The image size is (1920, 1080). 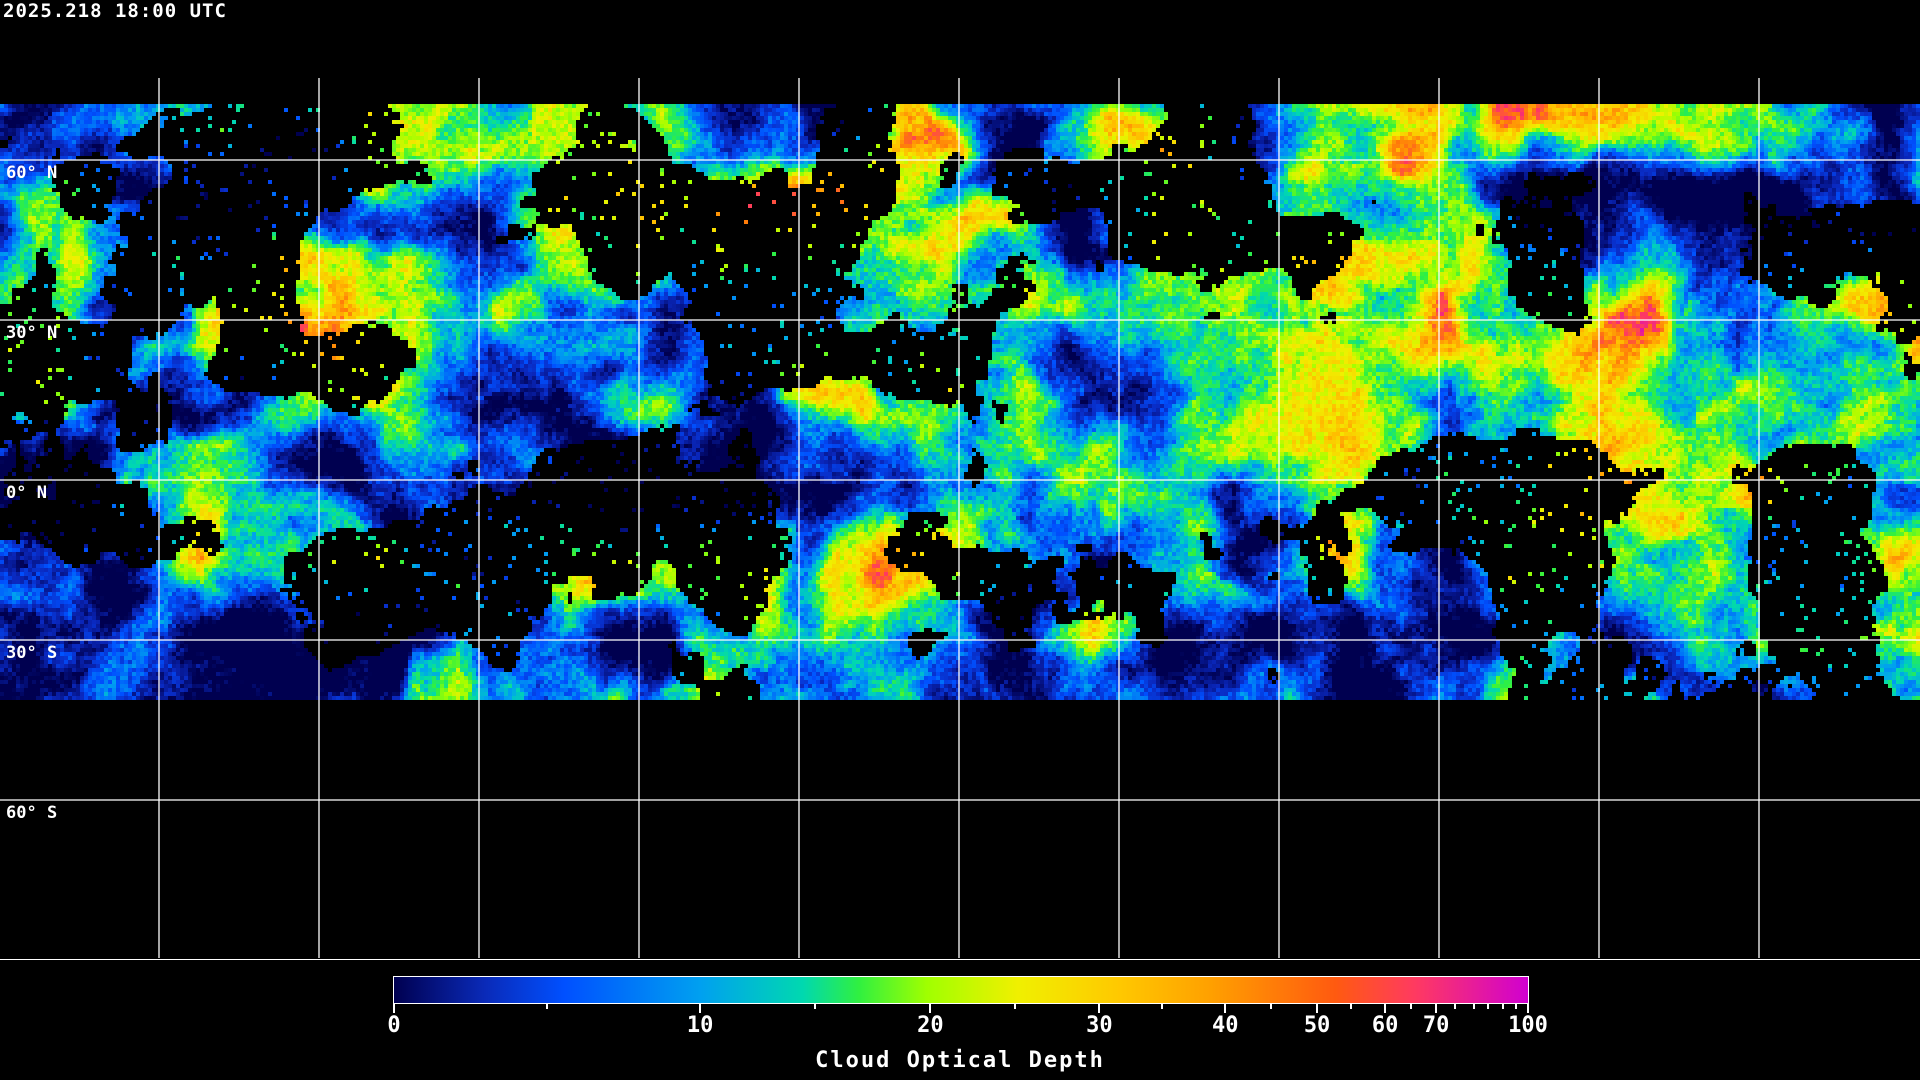 I want to click on tick-label: 10, so click(x=700, y=1025).